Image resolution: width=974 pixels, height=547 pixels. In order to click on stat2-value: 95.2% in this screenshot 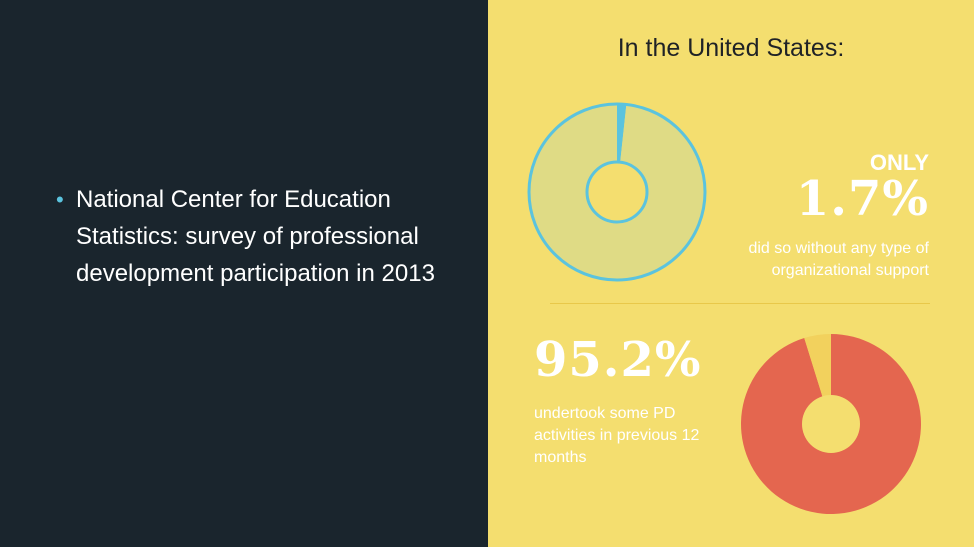, I will do `click(618, 360)`.